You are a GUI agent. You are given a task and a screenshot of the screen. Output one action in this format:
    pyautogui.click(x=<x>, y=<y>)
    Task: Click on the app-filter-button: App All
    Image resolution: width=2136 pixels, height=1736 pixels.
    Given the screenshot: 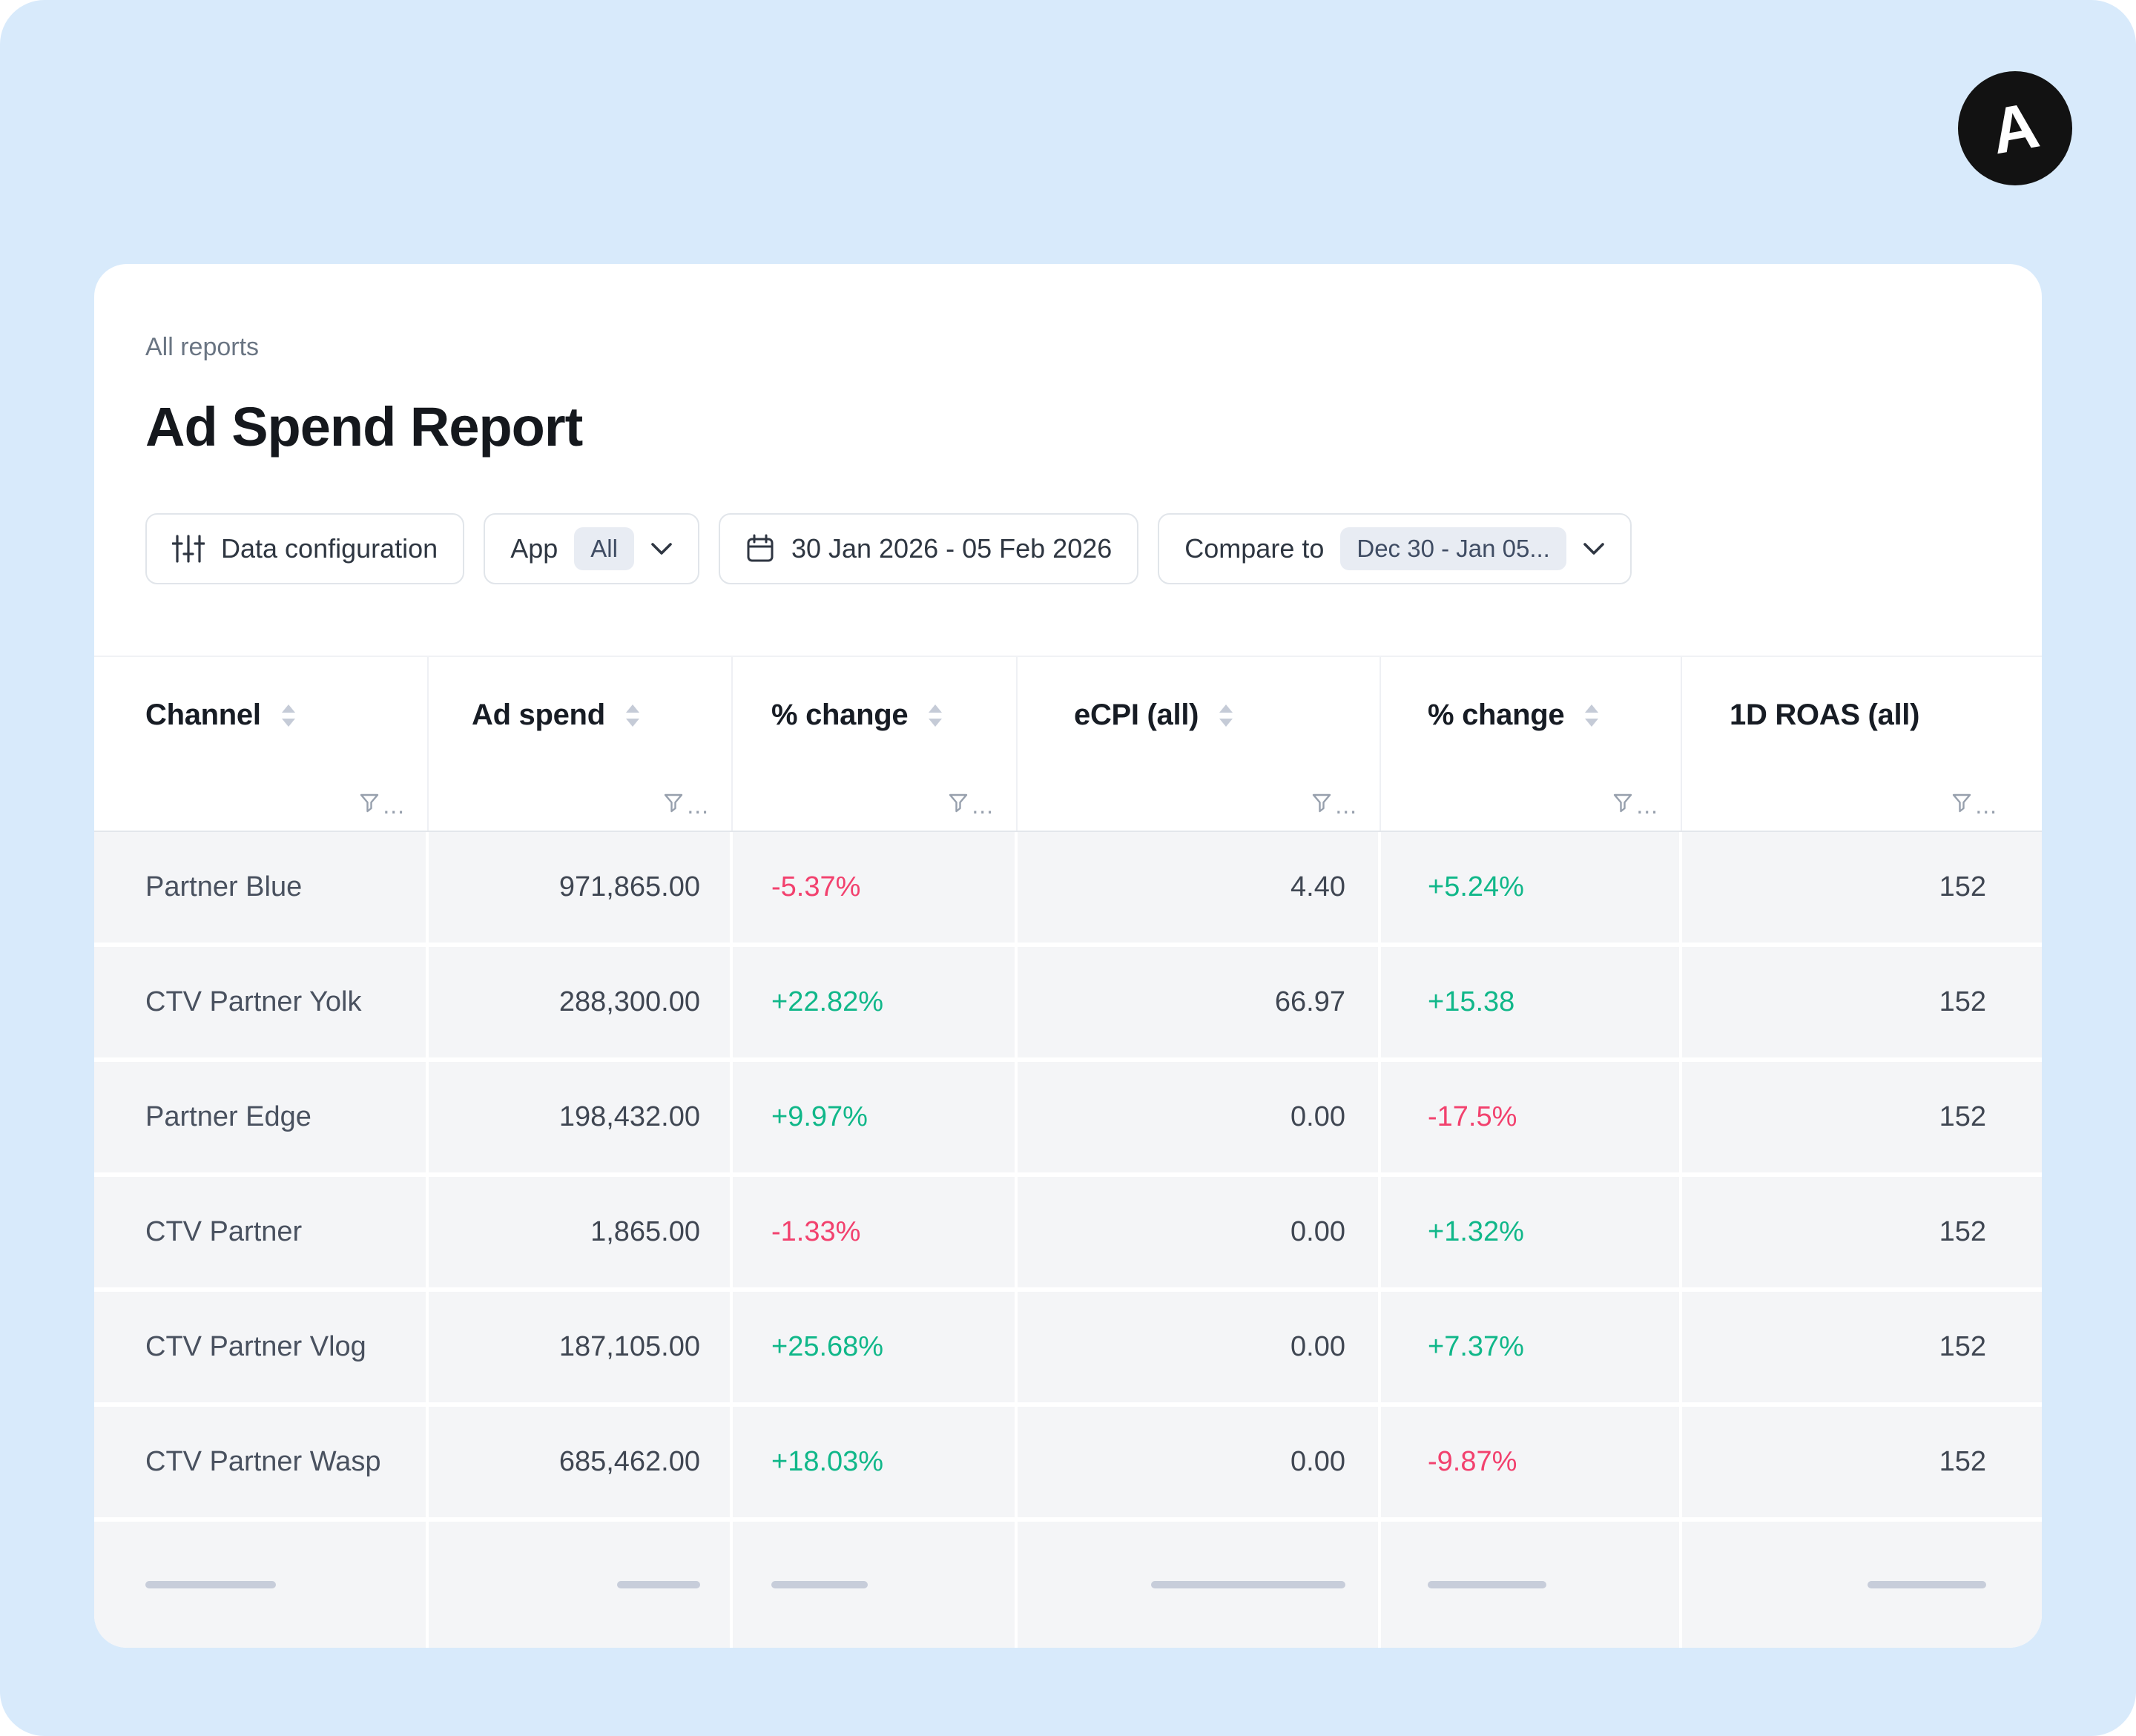 What is the action you would take?
    pyautogui.click(x=591, y=549)
    